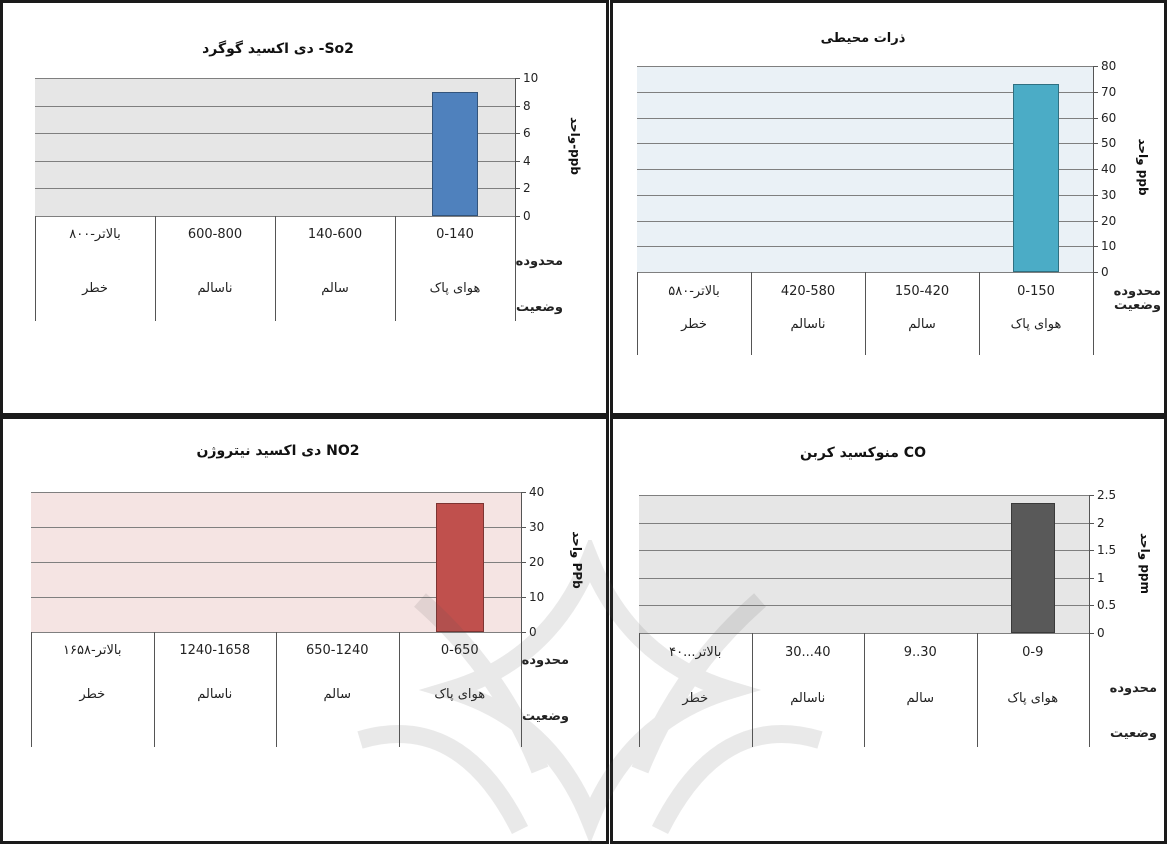 This screenshot has width=1167, height=844. I want to click on so2-category-label: 600-800, so click(215, 234).